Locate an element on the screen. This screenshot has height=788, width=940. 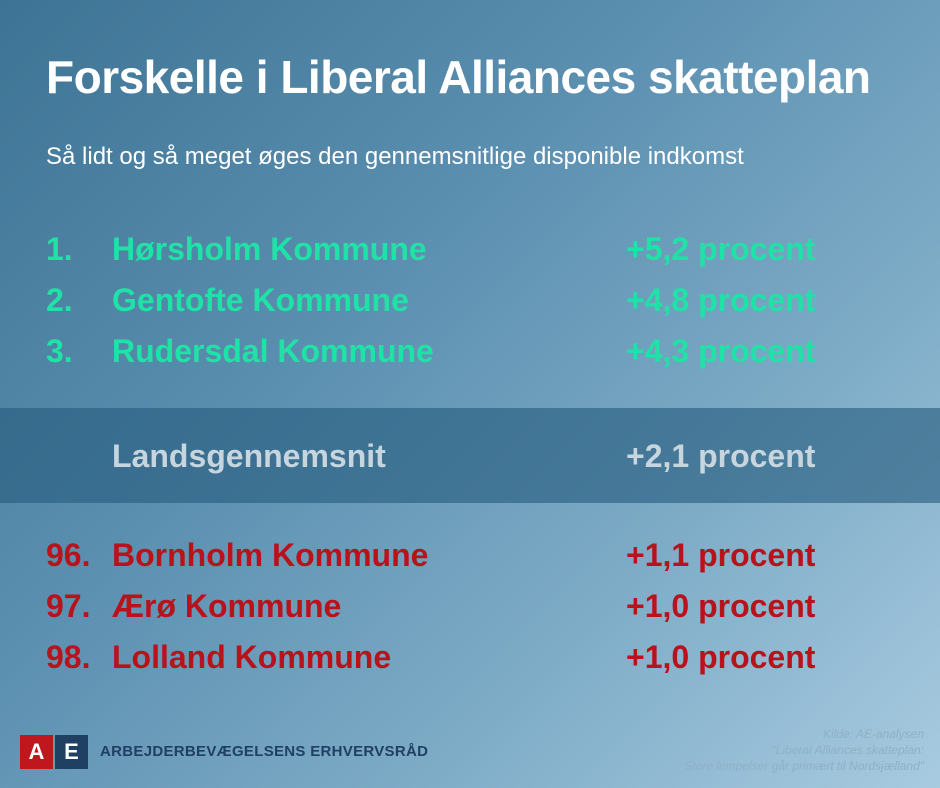
top-row-3: 3. Rudersdal Kommune +4,3 procent is located at coordinates (470, 351).